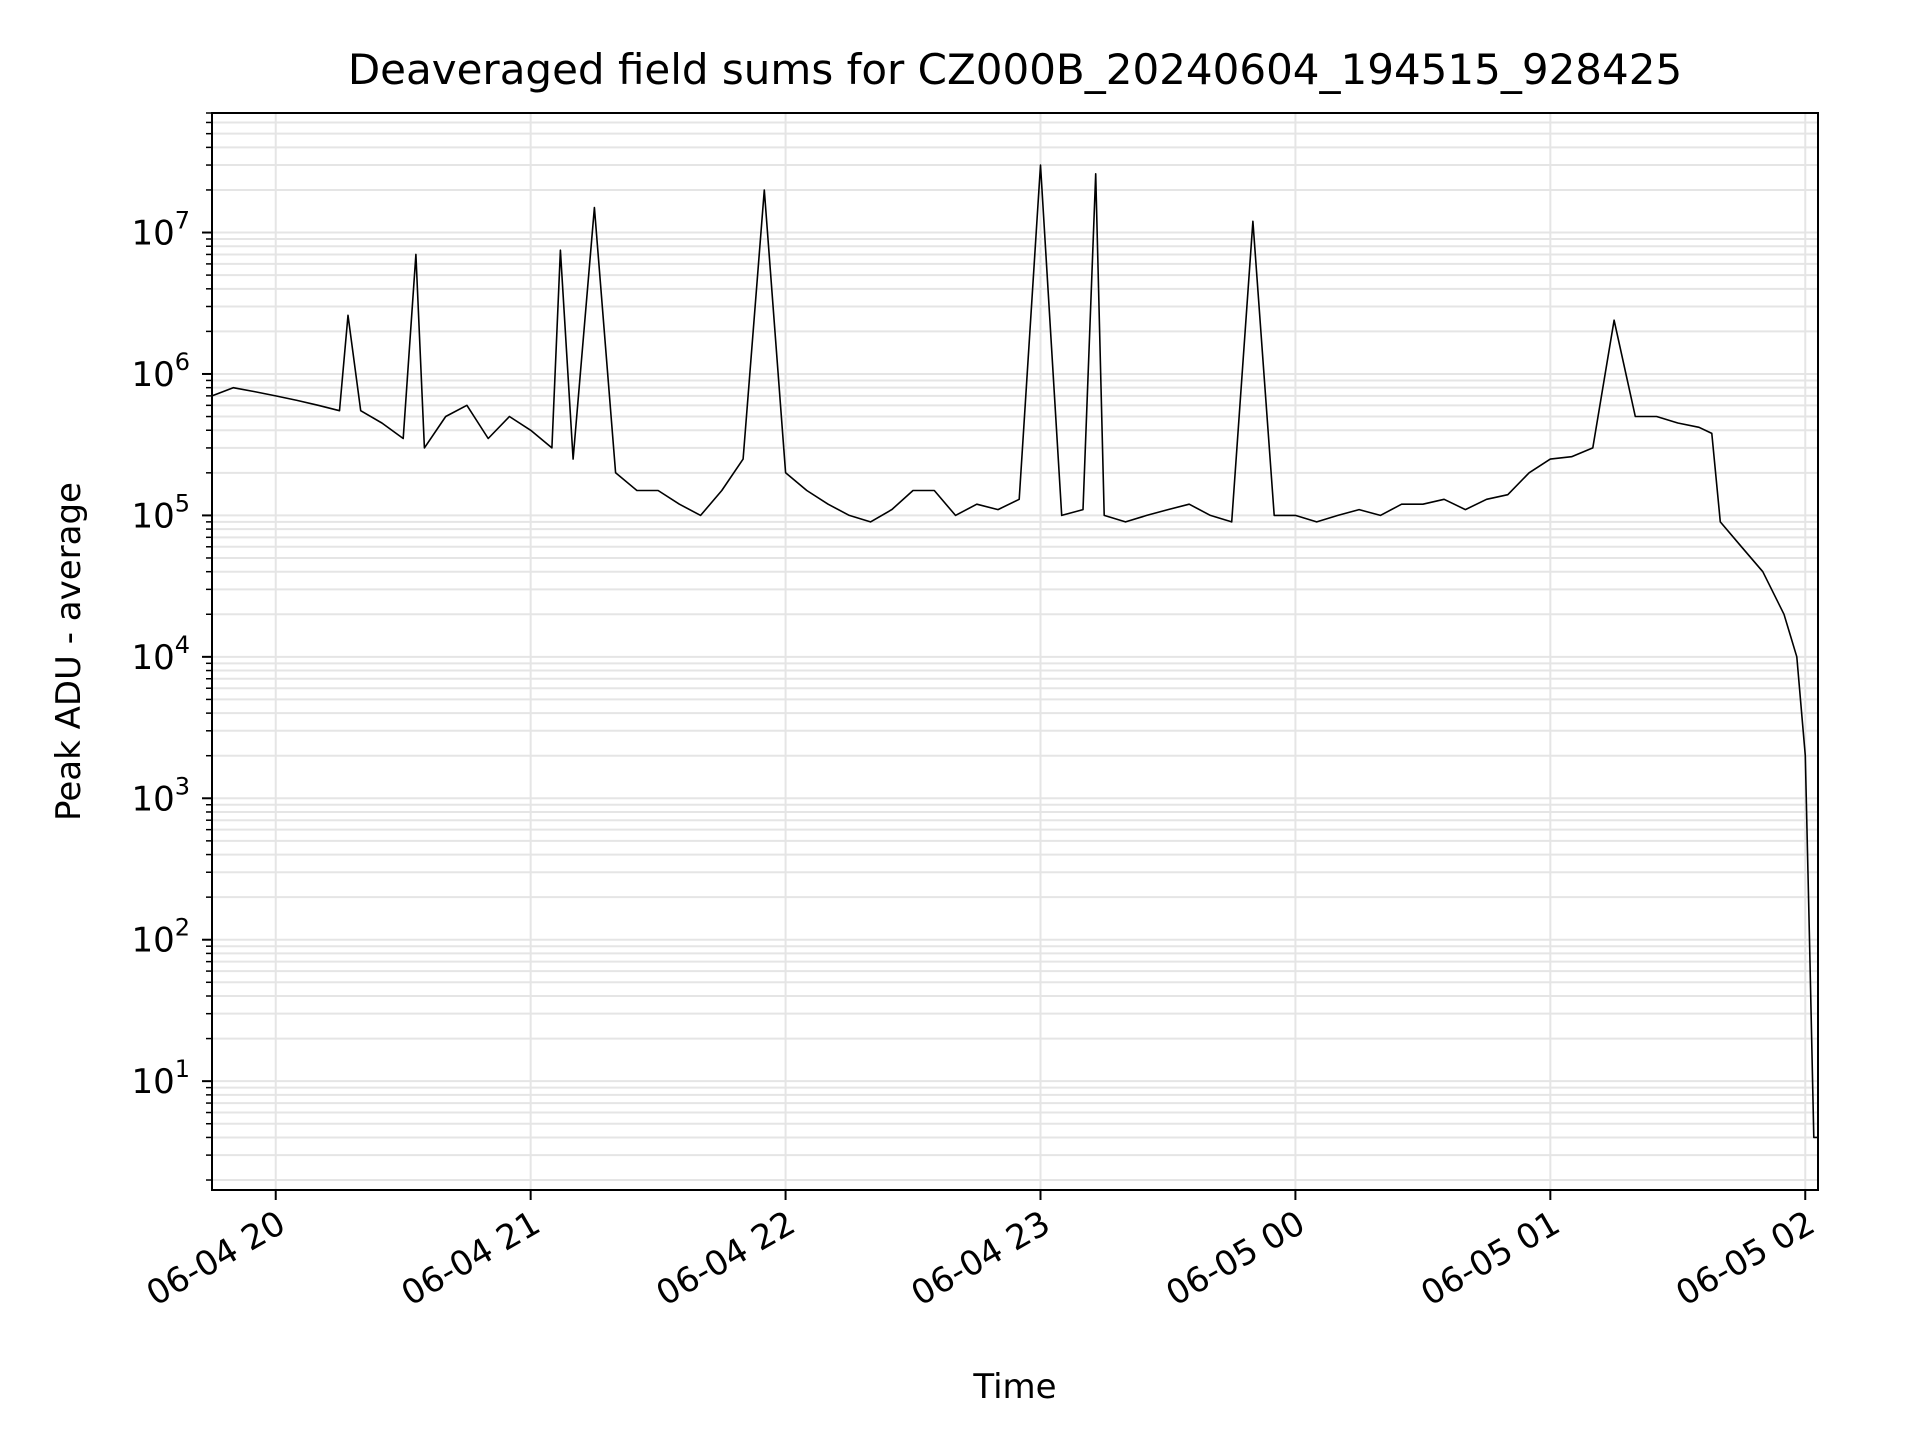 Image resolution: width=1920 pixels, height=1440 pixels. I want to click on y-tick-label: 10¹, so click(160, 1078).